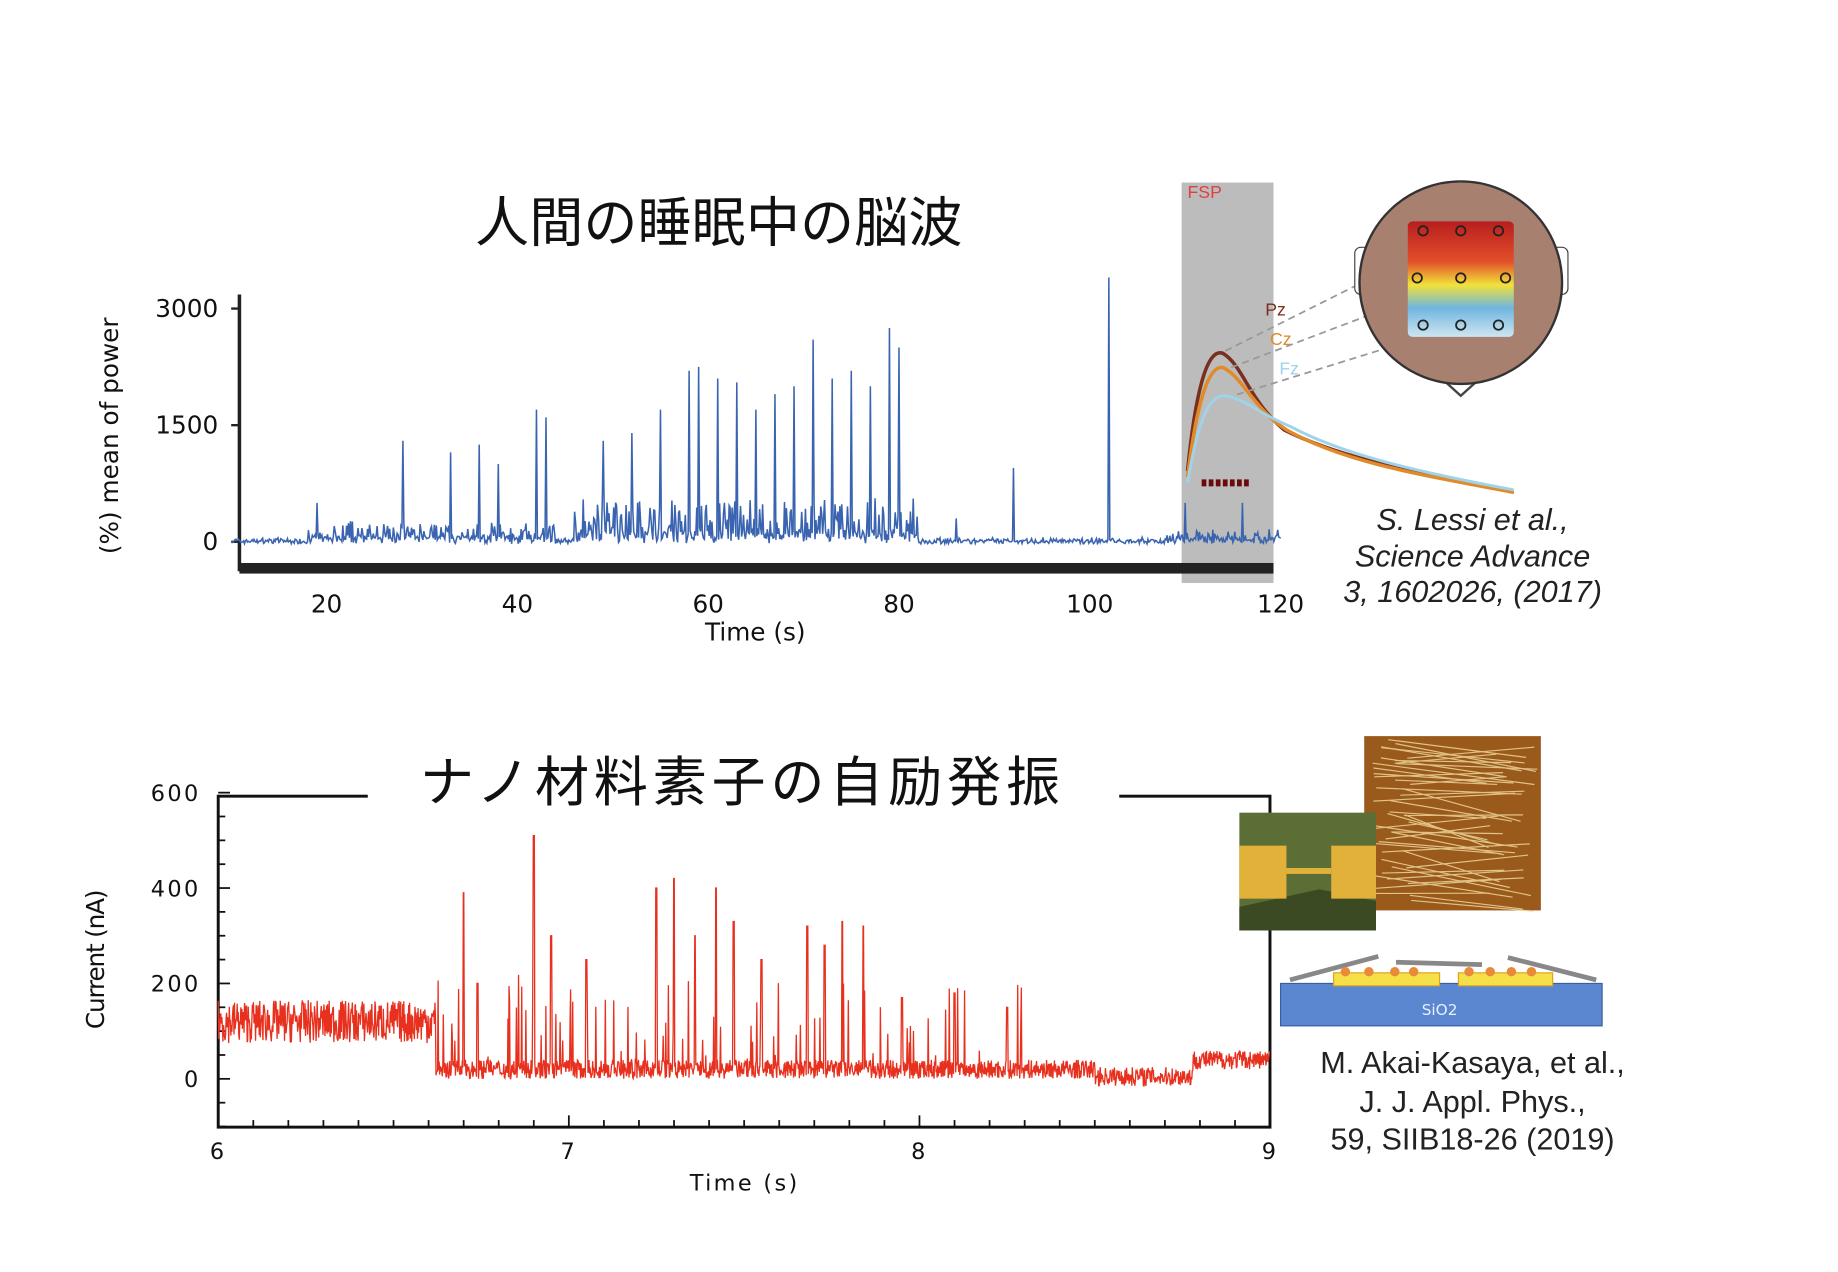 The image size is (1838, 1272). I want to click on x-tick-label: 7, so click(569, 1152).